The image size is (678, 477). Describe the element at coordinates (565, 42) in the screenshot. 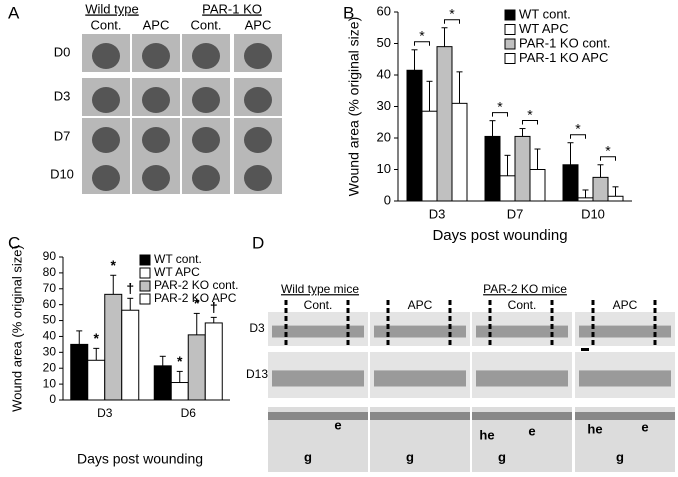

I see `legend-label: PAR-1 KO cont.` at that location.